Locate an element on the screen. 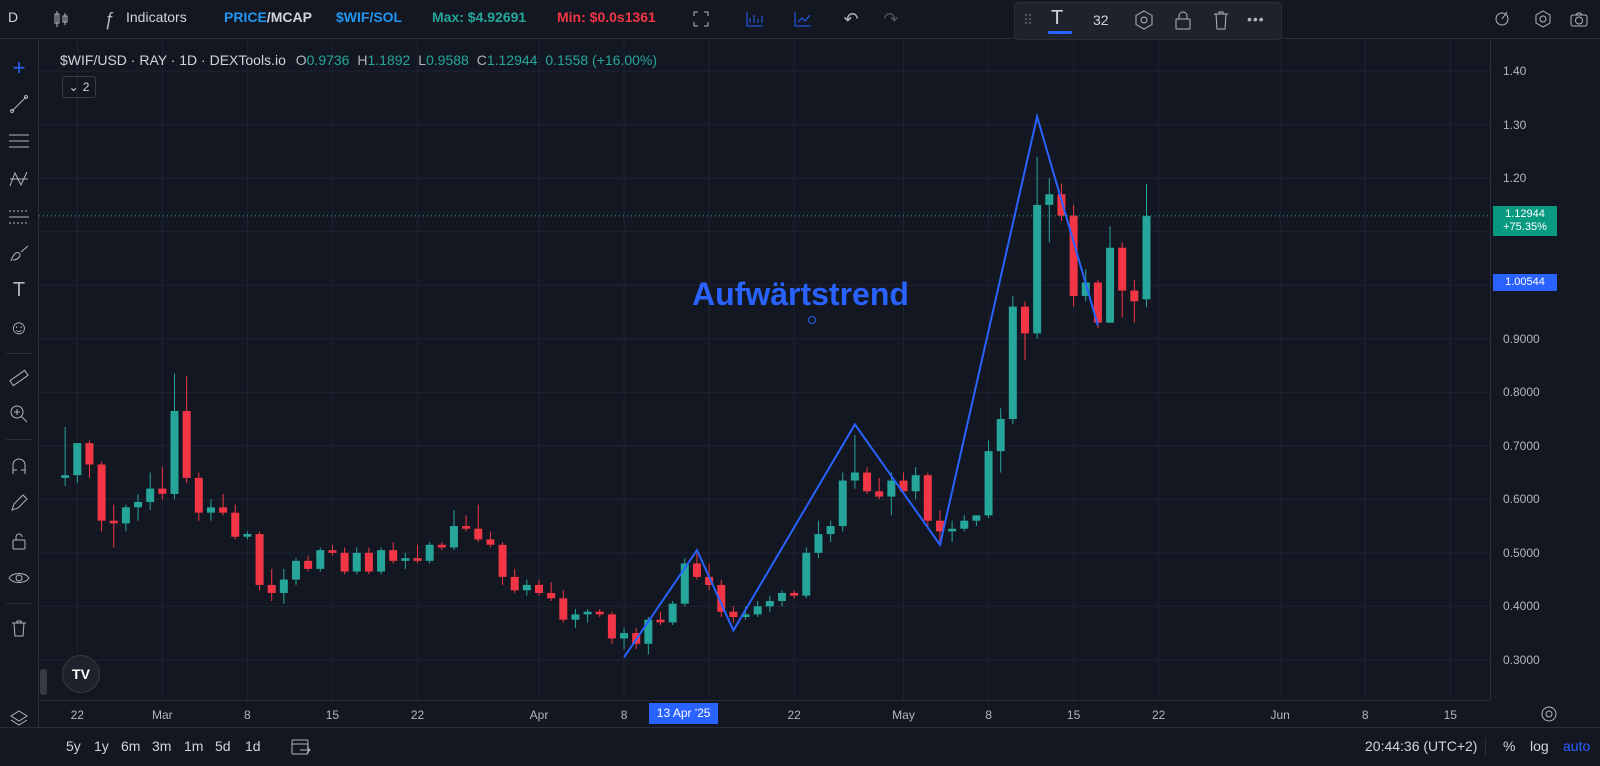 This screenshot has width=1600, height=766. emoji-icon: ☺ is located at coordinates (19, 327).